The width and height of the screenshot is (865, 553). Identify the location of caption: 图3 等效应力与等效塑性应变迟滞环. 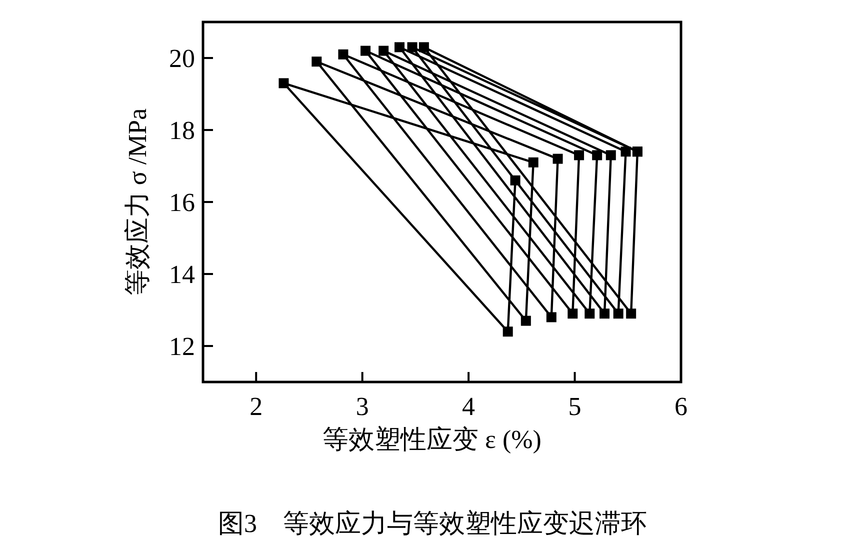
(432, 523).